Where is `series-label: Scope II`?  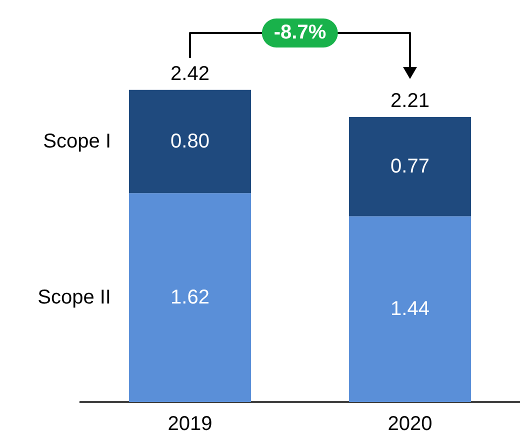
series-label: Scope II is located at coordinates (74, 298).